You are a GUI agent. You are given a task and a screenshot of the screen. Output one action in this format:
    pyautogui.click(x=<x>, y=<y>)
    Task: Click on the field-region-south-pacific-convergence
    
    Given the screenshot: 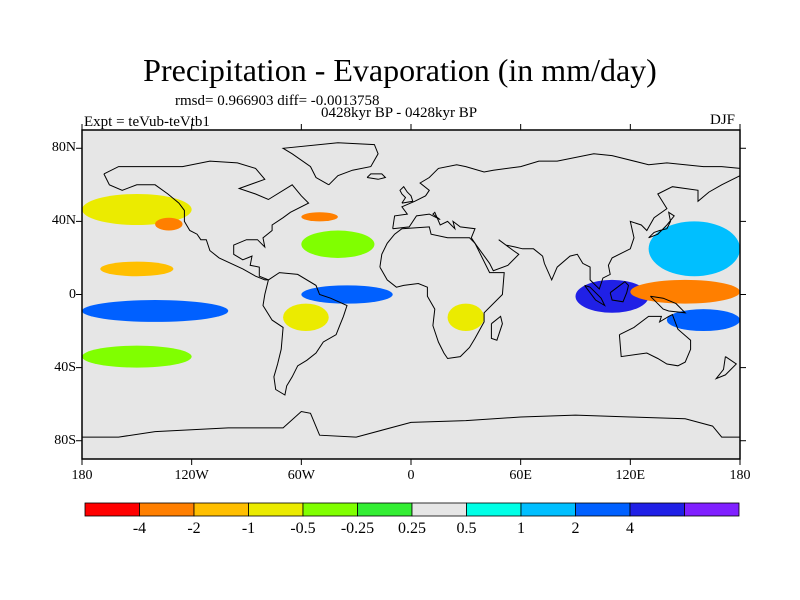 What is the action you would take?
    pyautogui.click(x=703, y=320)
    